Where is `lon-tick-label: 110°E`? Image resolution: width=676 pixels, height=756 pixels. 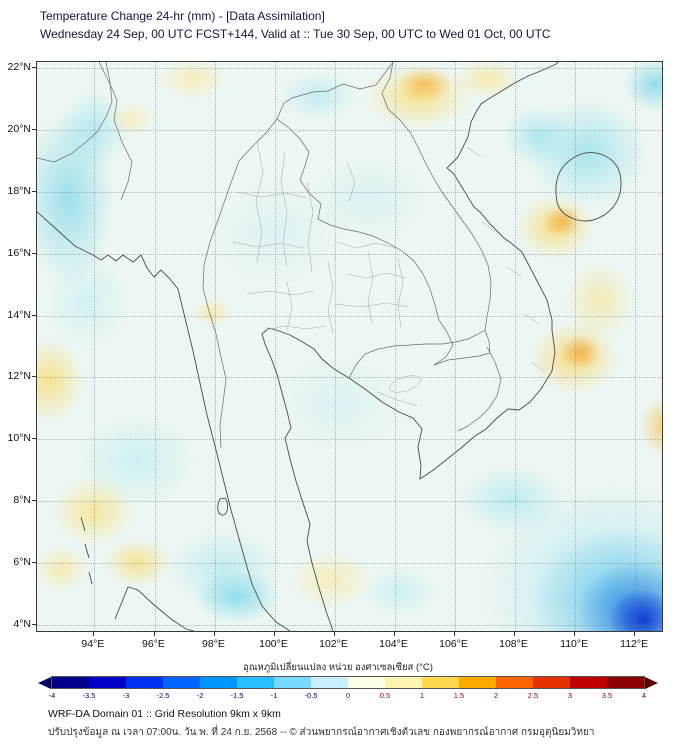 lon-tick-label: 110°E is located at coordinates (574, 644).